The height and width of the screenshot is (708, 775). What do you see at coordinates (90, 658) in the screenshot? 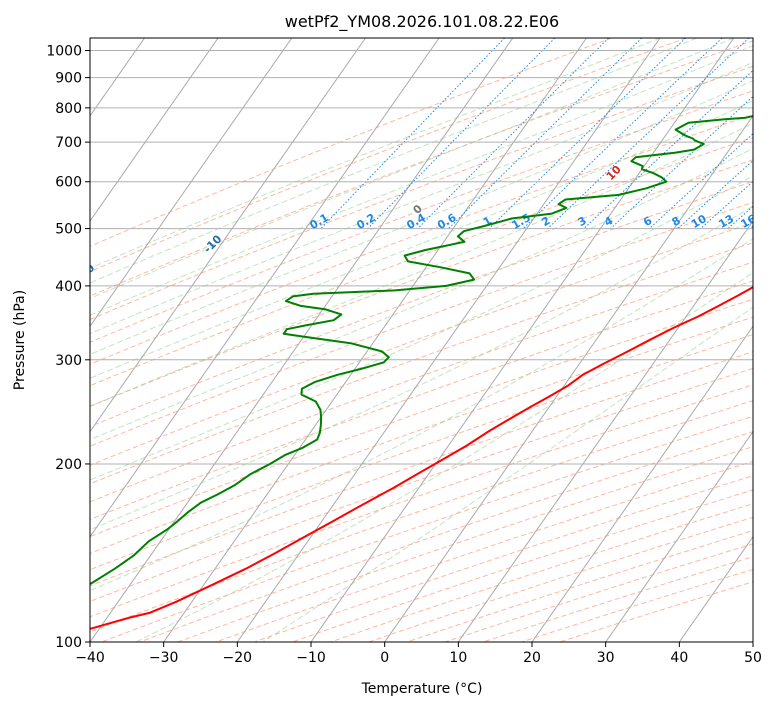
I see `x-tick-label: −40` at bounding box center [90, 658].